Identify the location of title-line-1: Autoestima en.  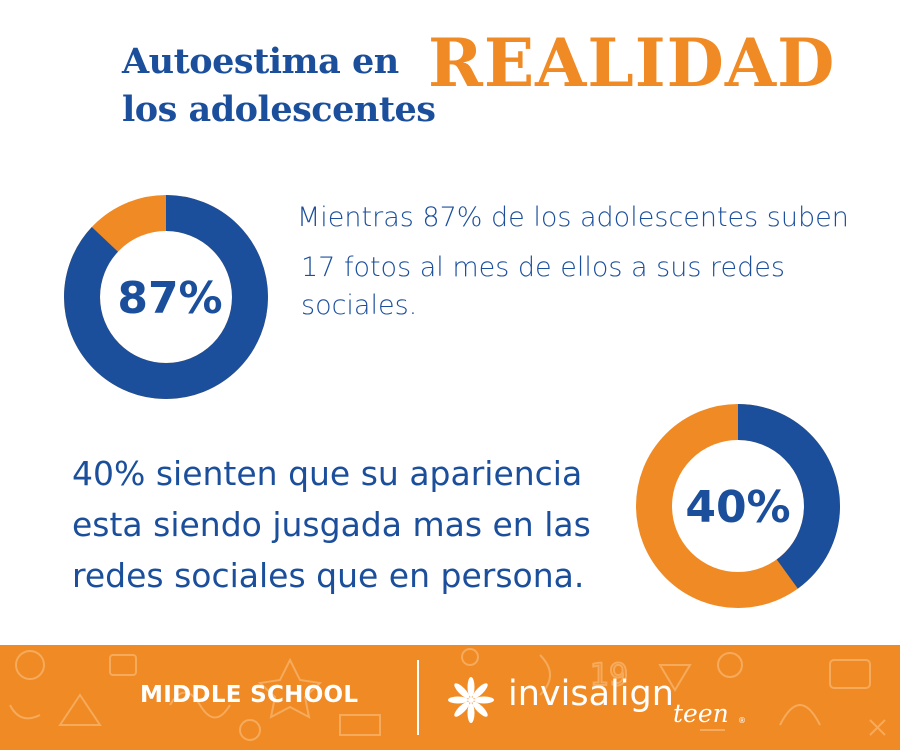
(260, 61).